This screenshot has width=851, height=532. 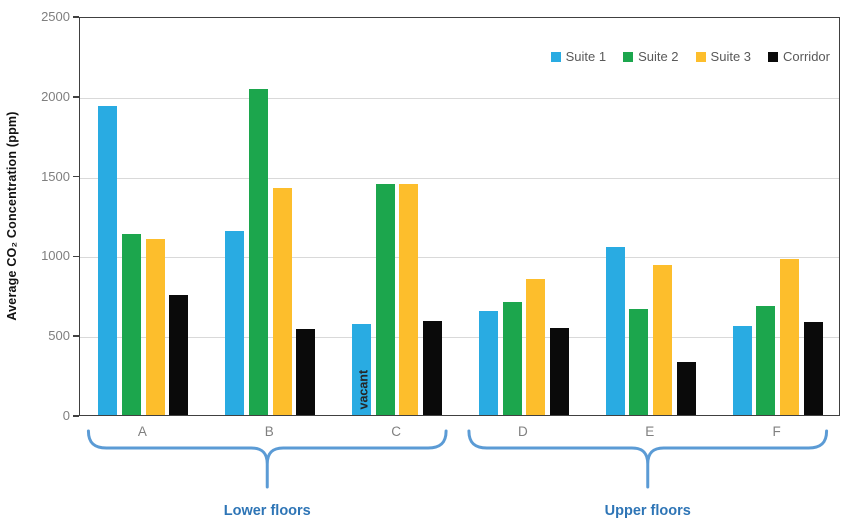 I want to click on bar-suite-1-C, so click(x=362, y=369).